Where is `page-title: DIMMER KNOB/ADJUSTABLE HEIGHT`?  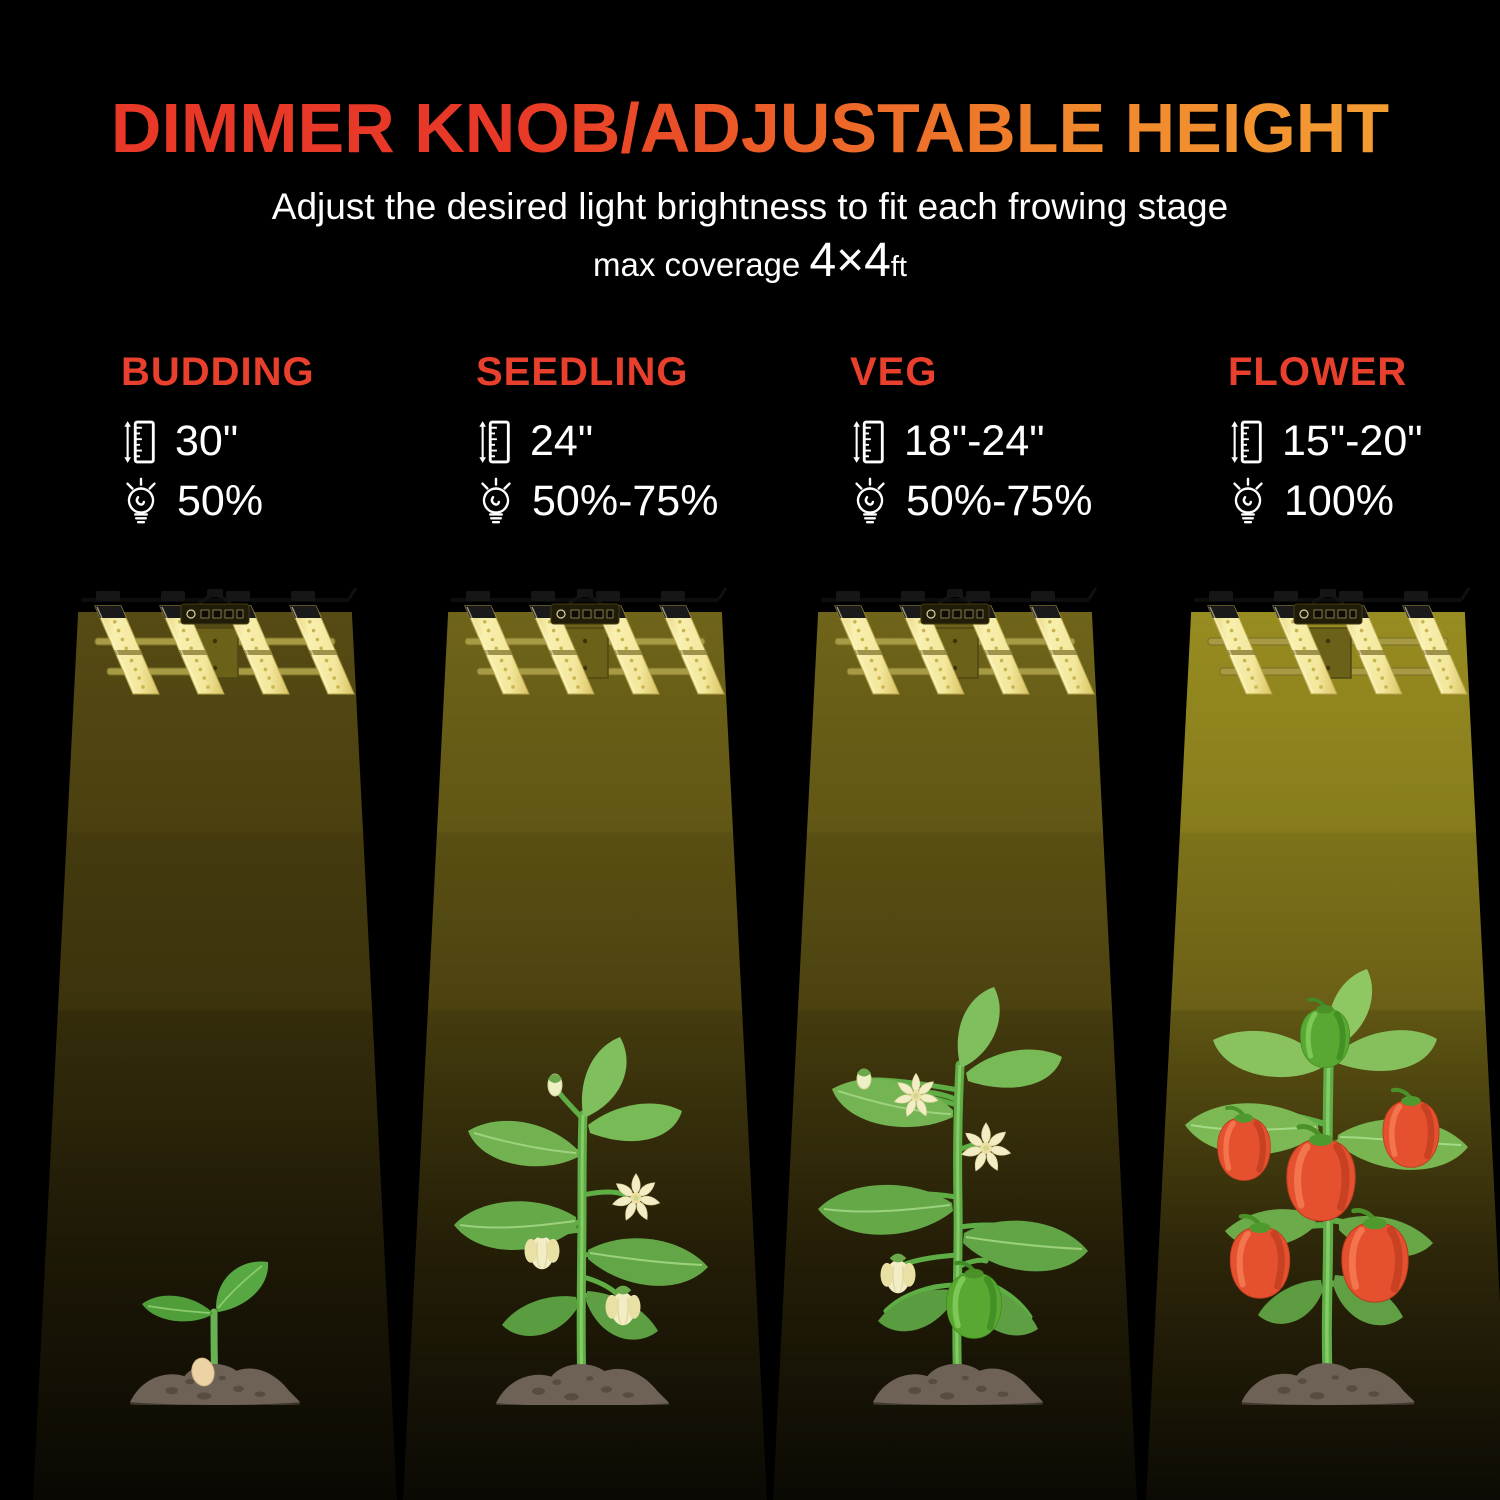 page-title: DIMMER KNOB/ADJUSTABLE HEIGHT is located at coordinates (750, 128).